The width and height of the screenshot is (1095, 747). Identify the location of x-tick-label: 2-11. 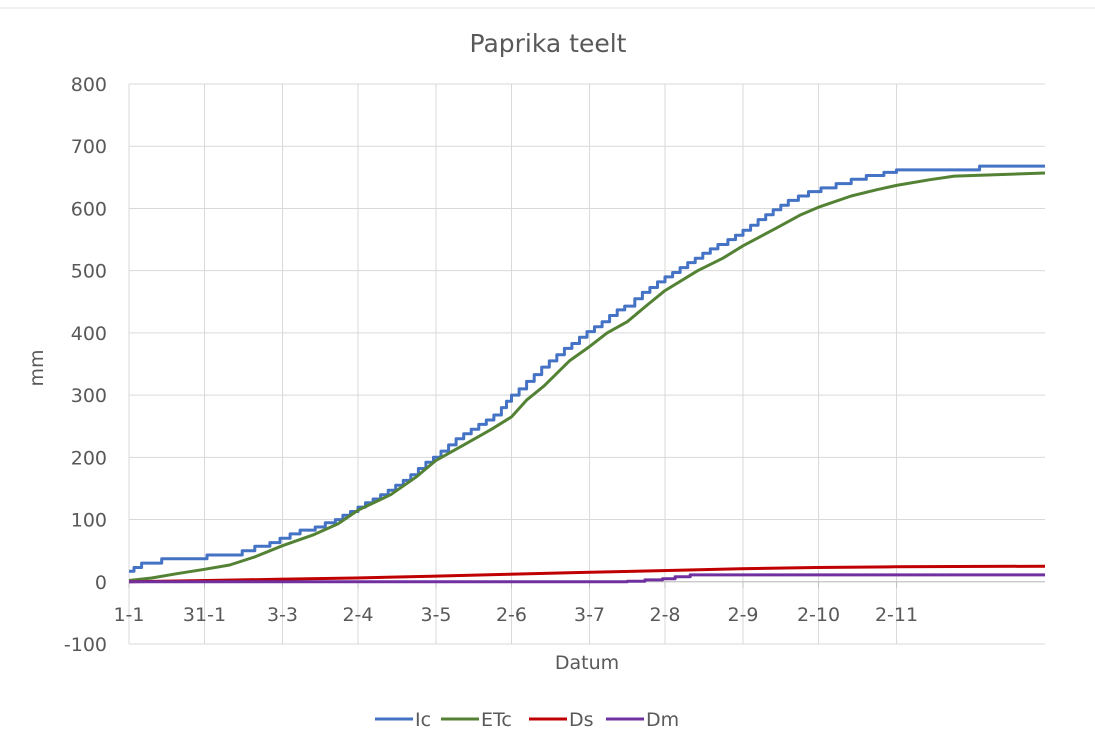
(896, 615).